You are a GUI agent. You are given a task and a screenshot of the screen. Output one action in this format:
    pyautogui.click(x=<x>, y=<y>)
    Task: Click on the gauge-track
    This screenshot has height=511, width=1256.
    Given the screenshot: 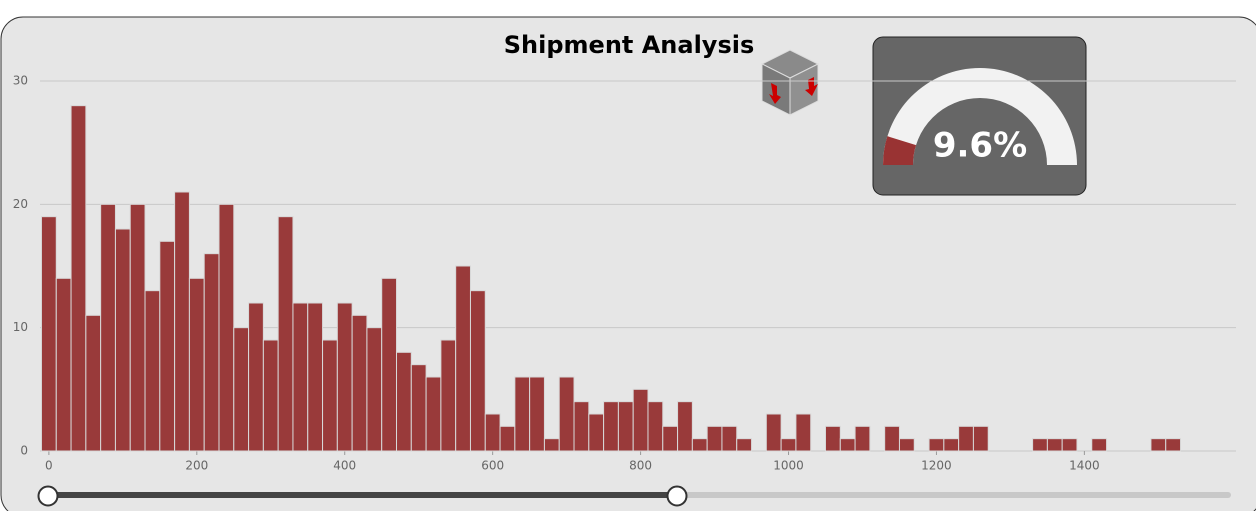 What is the action you would take?
    pyautogui.click(x=980, y=116)
    